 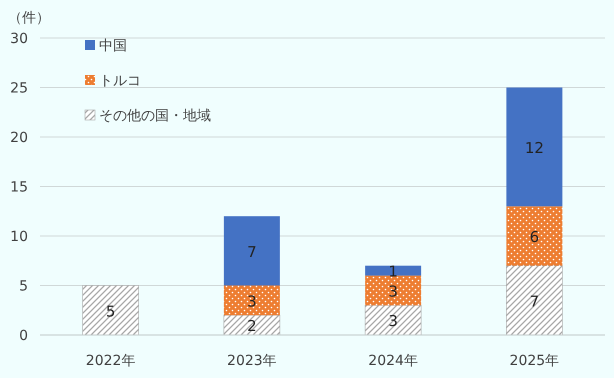 What do you see at coordinates (120, 81) in the screenshot?
I see `legend-label: トルコ` at bounding box center [120, 81].